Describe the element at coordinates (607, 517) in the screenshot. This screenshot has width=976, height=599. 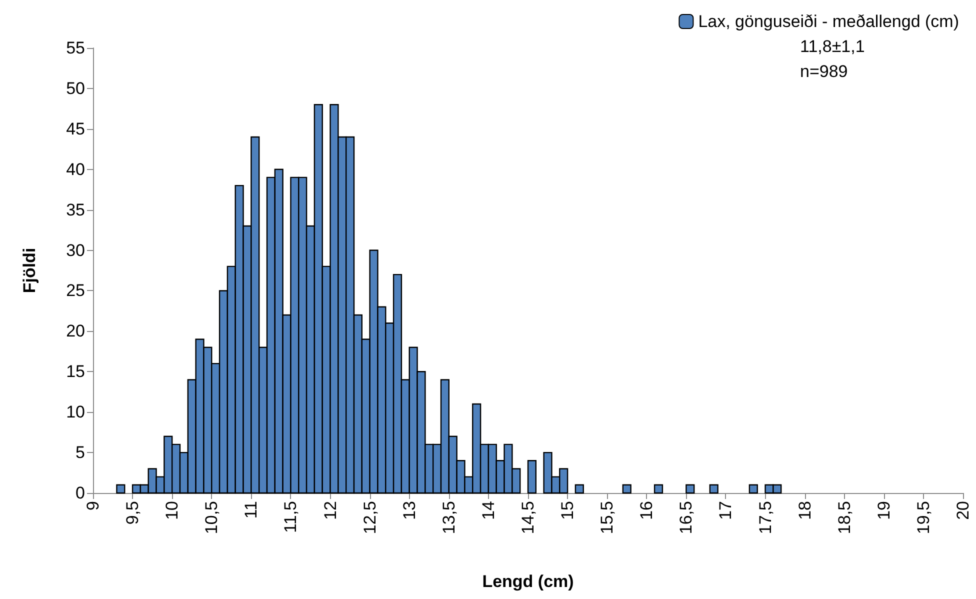
I see `x-tick-label: 15,5` at that location.